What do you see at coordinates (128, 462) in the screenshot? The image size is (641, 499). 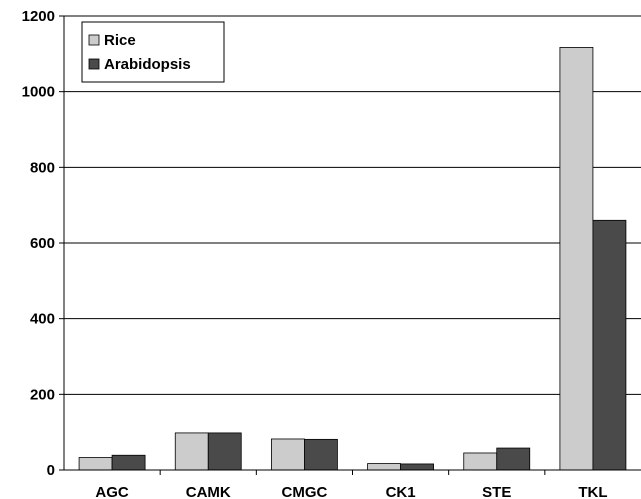 I see `bar-arabidopsis-agc` at bounding box center [128, 462].